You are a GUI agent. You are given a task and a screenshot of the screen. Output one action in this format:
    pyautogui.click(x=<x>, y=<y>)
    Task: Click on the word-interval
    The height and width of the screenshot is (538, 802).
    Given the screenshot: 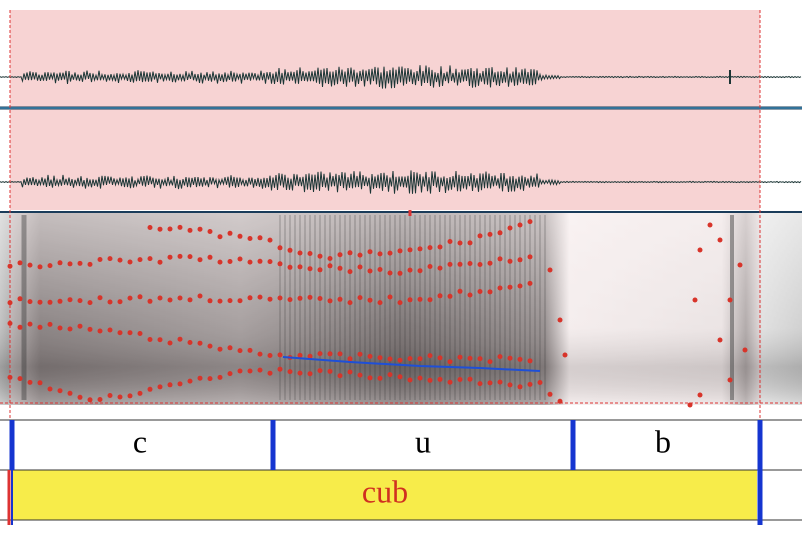 What is the action you would take?
    pyautogui.click(x=384, y=495)
    